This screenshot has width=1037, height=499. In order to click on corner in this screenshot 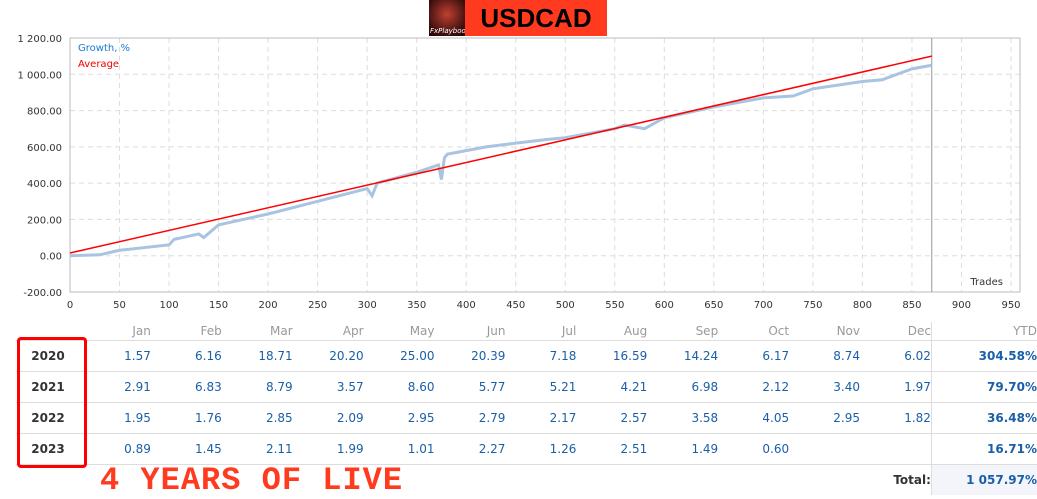, I will do `click(48, 331)`.